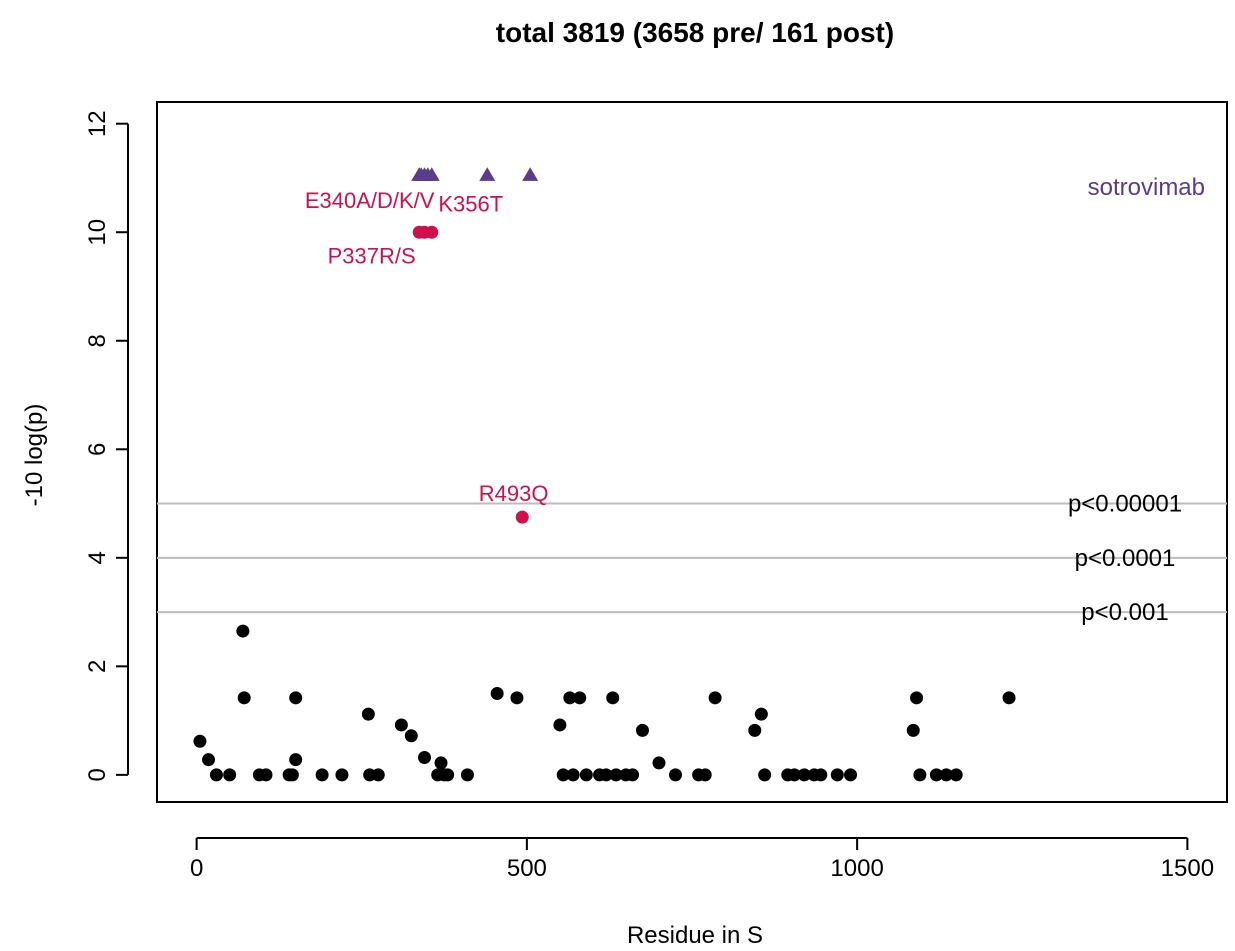 The height and width of the screenshot is (951, 1235). What do you see at coordinates (97, 123) in the screenshot?
I see `y-tick-label: 12` at bounding box center [97, 123].